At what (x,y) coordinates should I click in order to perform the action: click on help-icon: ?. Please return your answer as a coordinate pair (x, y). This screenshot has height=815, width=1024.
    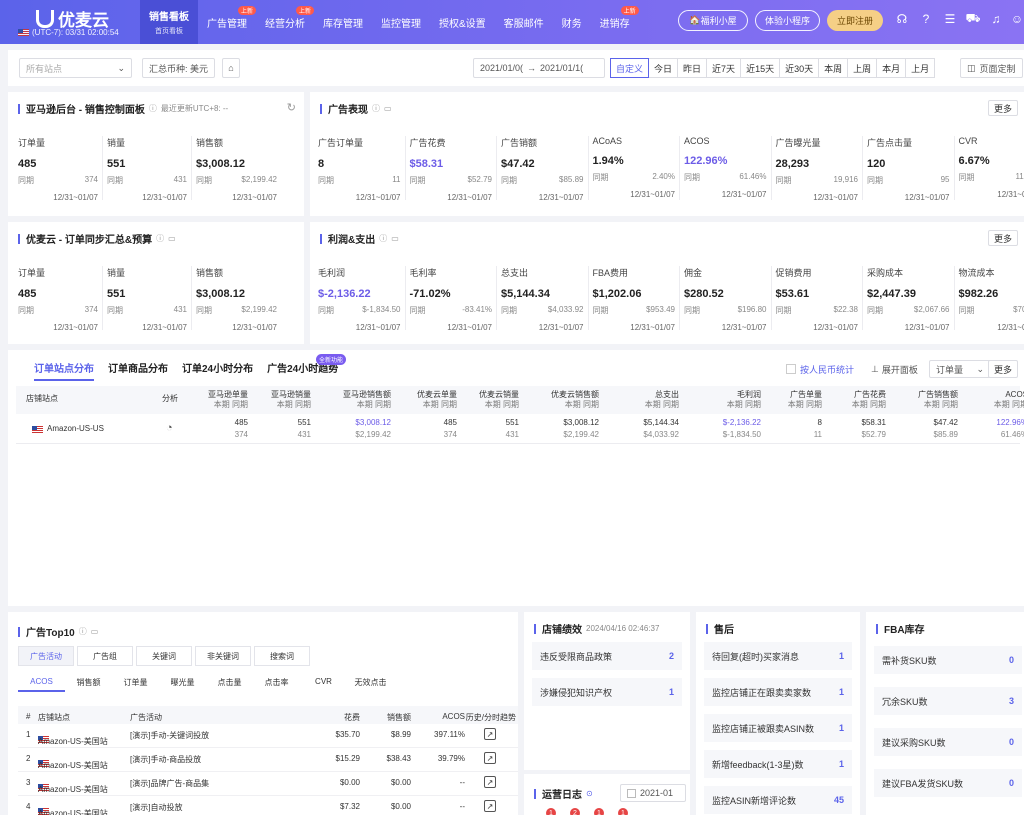
    Looking at the image, I should click on (926, 19).